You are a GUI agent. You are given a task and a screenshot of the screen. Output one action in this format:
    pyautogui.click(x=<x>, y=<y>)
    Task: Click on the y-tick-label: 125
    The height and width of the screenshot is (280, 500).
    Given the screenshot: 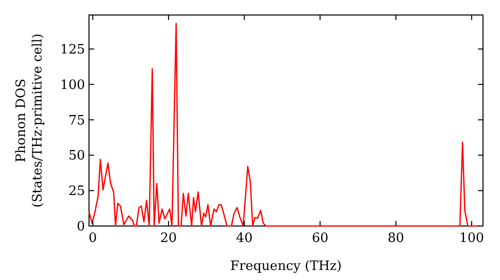 What is the action you would take?
    pyautogui.click(x=72, y=50)
    